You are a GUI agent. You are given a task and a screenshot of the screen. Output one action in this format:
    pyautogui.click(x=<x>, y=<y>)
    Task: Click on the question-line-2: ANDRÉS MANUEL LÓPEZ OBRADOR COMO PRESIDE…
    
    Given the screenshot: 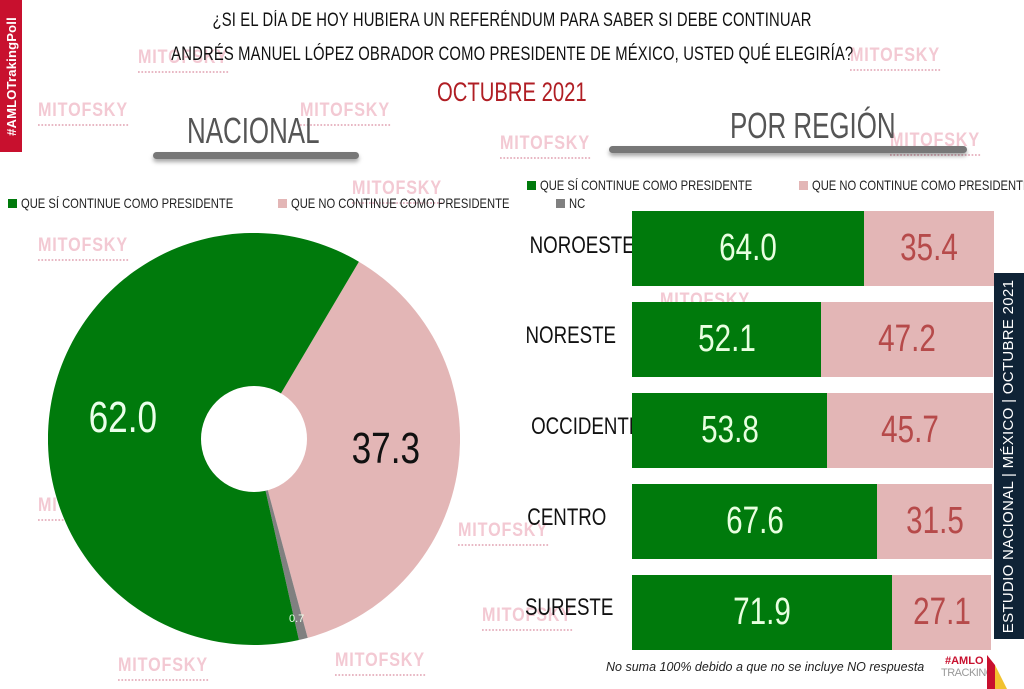 What is the action you would take?
    pyautogui.click(x=512, y=54)
    